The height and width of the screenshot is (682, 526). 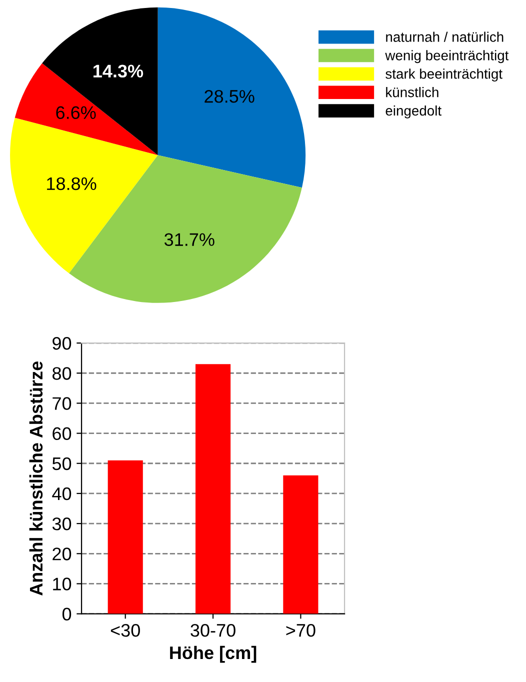 I want to click on data-label: 14.3%, so click(x=119, y=71).